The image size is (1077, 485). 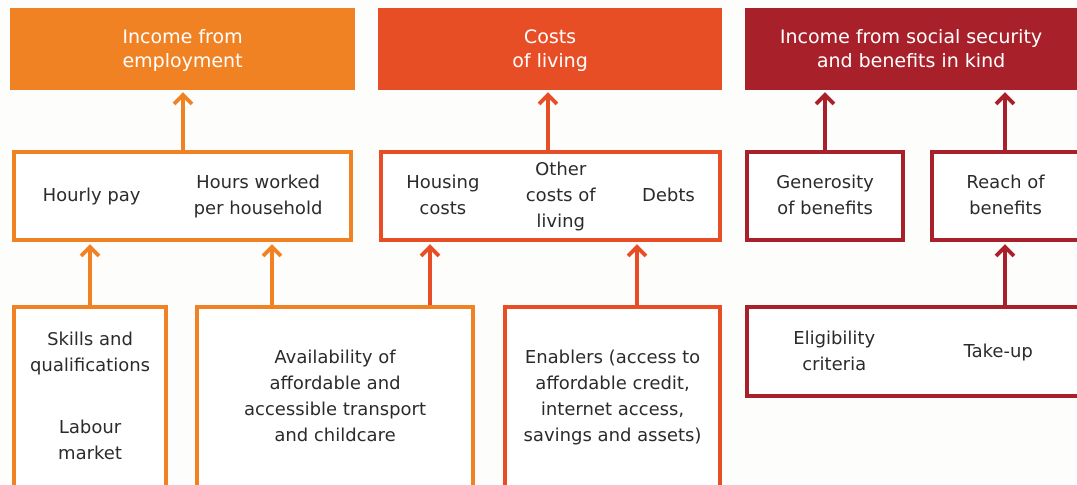 What do you see at coordinates (825, 208) in the screenshot?
I see `text-line: of benefits` at bounding box center [825, 208].